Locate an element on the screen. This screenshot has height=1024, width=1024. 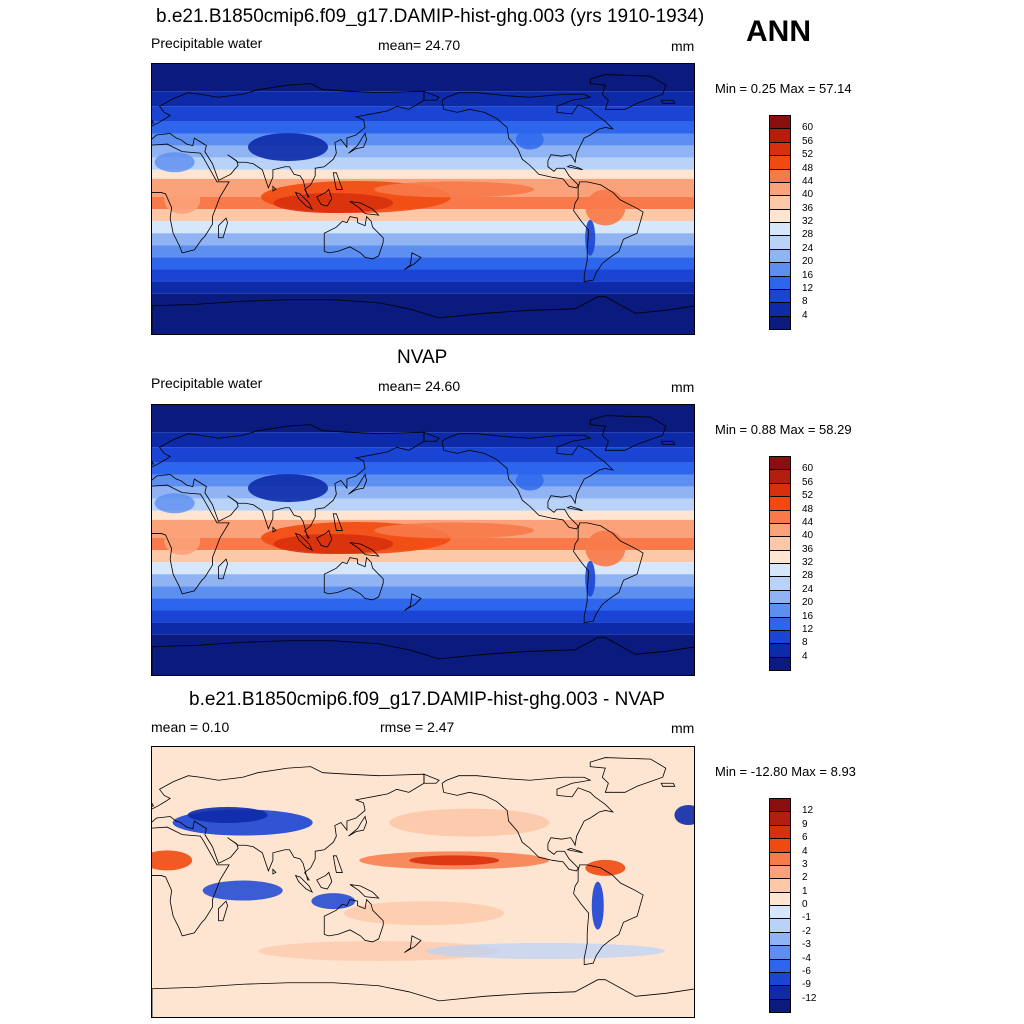
colorbar-tick-label: 1 is located at coordinates (805, 891).